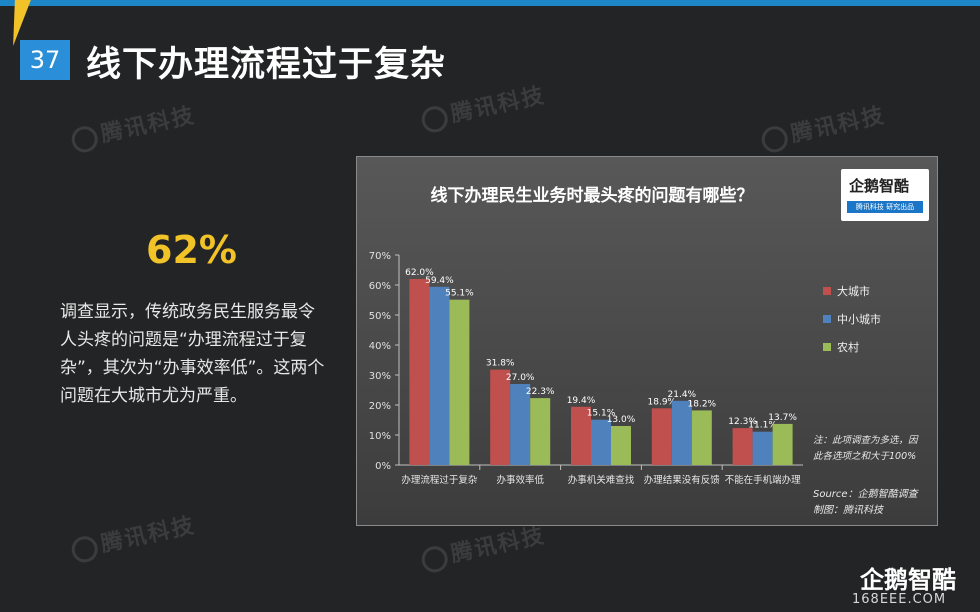 Image resolution: width=980 pixels, height=612 pixels. What do you see at coordinates (865, 440) in the screenshot?
I see `note-line: 注：此项调查为多选，因` at bounding box center [865, 440].